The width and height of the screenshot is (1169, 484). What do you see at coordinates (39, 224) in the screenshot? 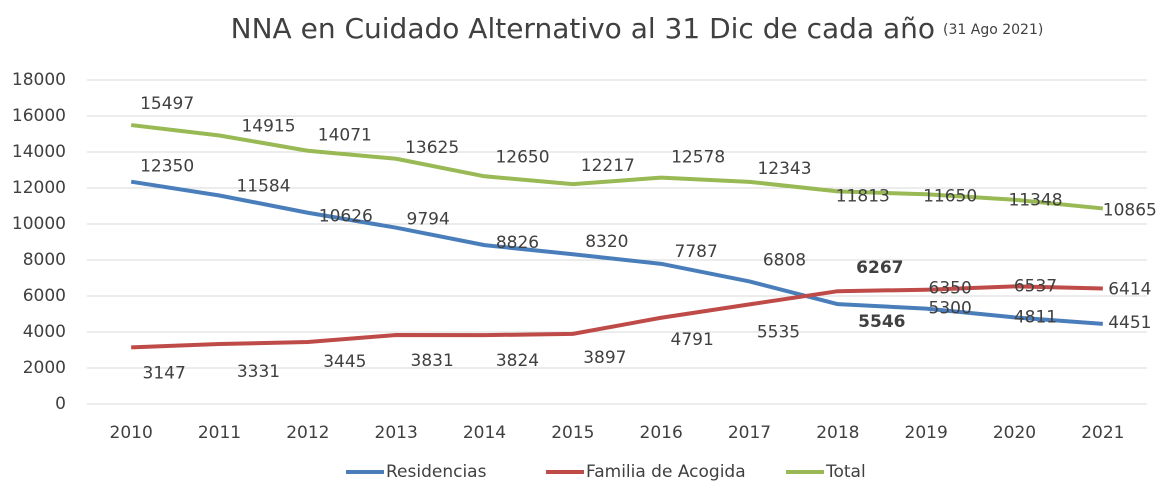
I see `y-tick-label: 10000` at bounding box center [39, 224].